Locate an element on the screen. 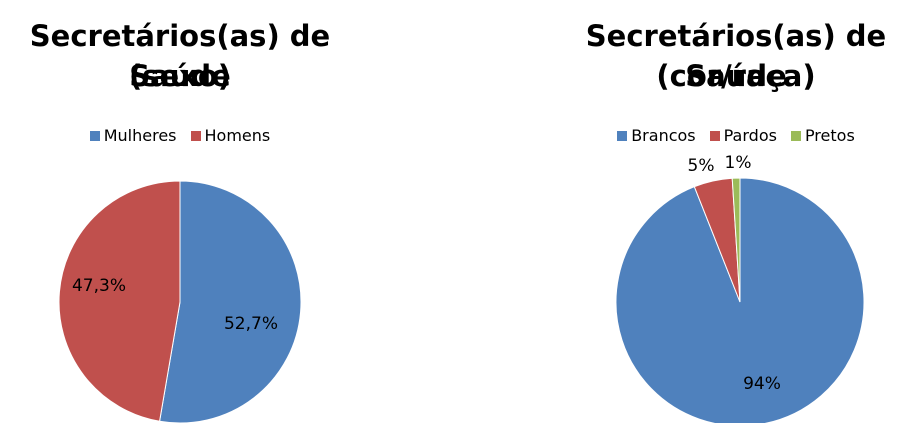 Image resolution: width=916 pixels, height=423 pixels. data-label-homens: 47,3% is located at coordinates (99, 286).